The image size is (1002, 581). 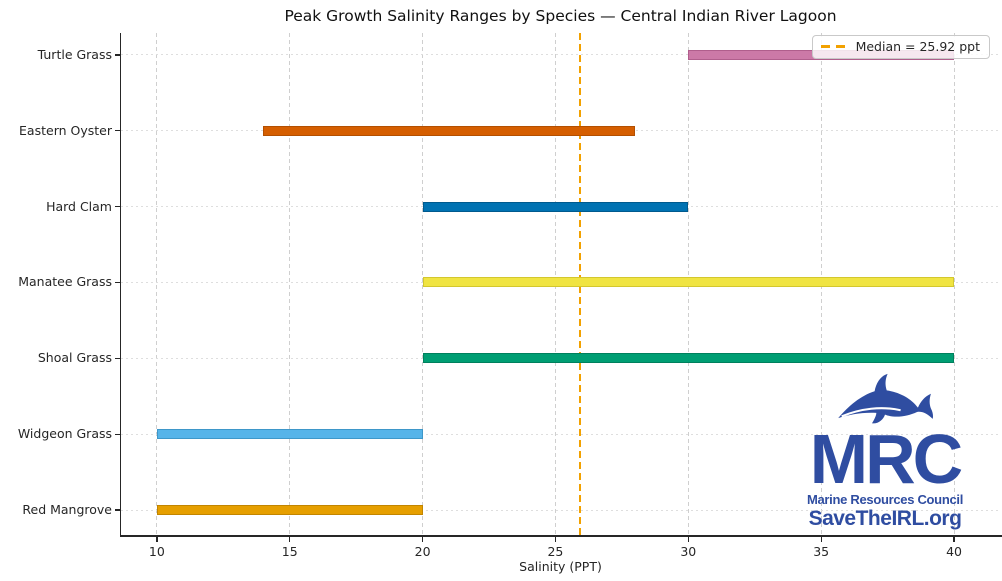 I want to click on range-bar-widgeon-grass, so click(x=289, y=434).